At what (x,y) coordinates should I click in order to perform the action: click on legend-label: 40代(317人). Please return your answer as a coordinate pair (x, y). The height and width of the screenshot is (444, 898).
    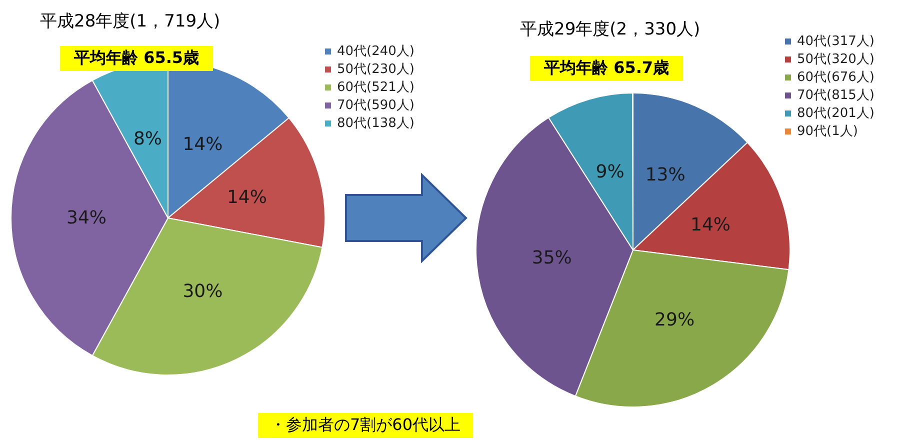
    Looking at the image, I should click on (835, 41).